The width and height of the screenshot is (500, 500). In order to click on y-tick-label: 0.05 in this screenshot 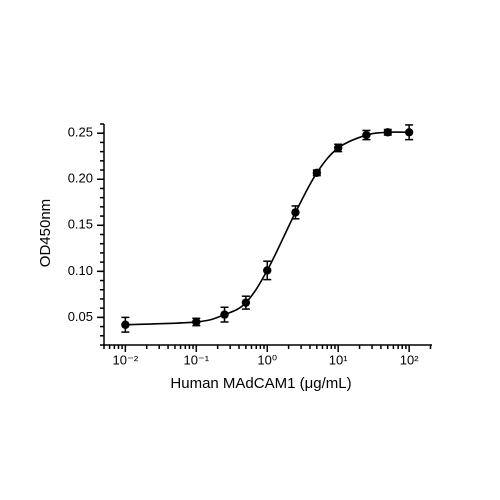, I will do `click(80, 316)`.